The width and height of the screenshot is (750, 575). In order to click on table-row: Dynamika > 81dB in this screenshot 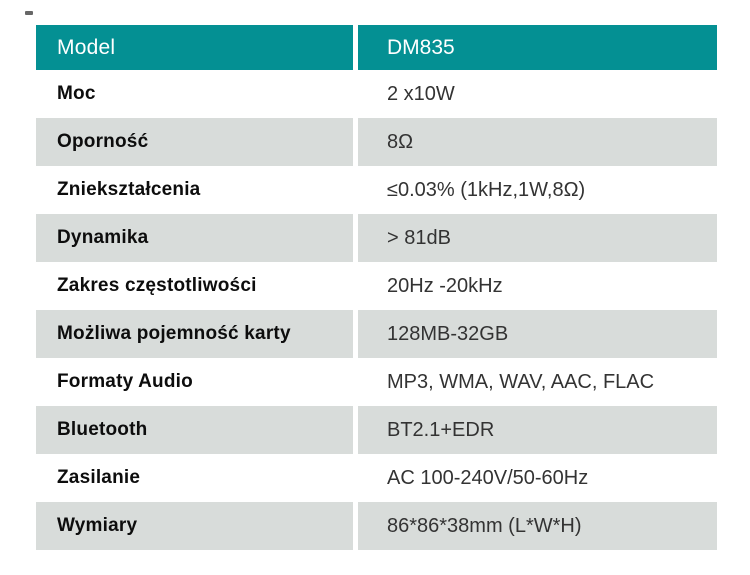, I will do `click(376, 238)`.